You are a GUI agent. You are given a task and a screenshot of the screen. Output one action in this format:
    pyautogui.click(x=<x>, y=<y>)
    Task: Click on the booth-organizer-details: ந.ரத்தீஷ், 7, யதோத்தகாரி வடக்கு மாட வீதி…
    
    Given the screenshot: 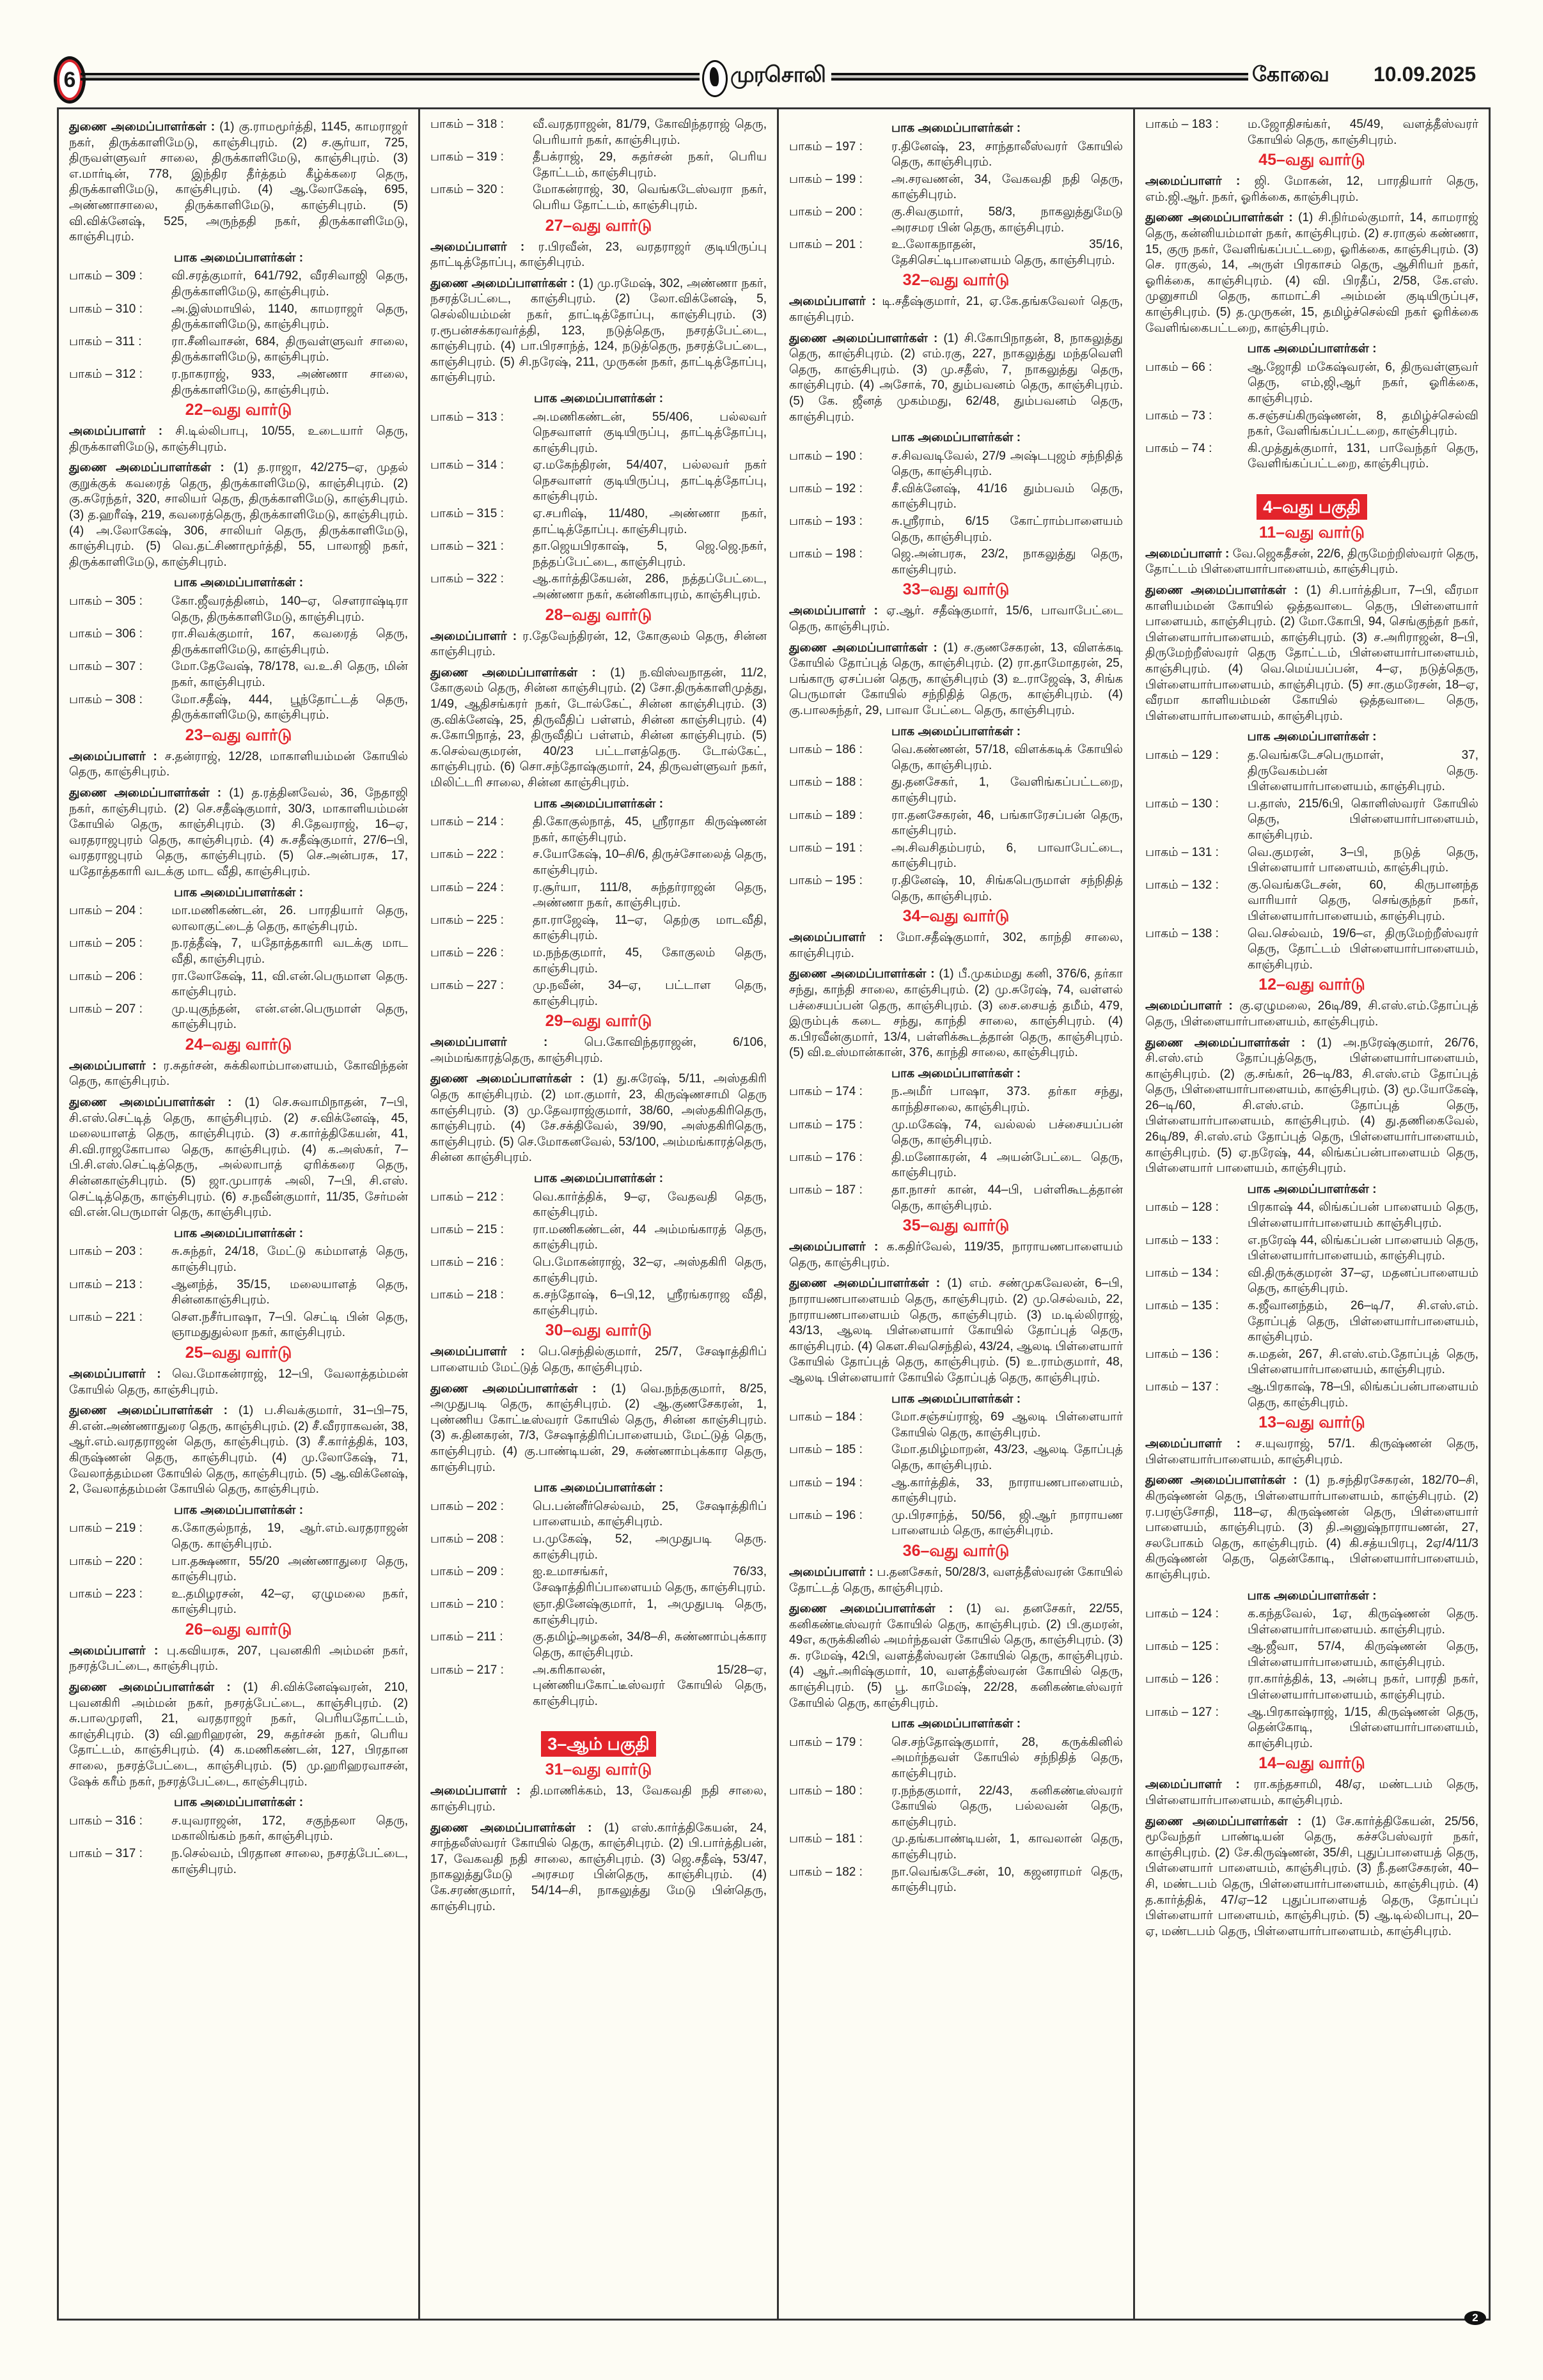 What is the action you would take?
    pyautogui.click(x=289, y=951)
    